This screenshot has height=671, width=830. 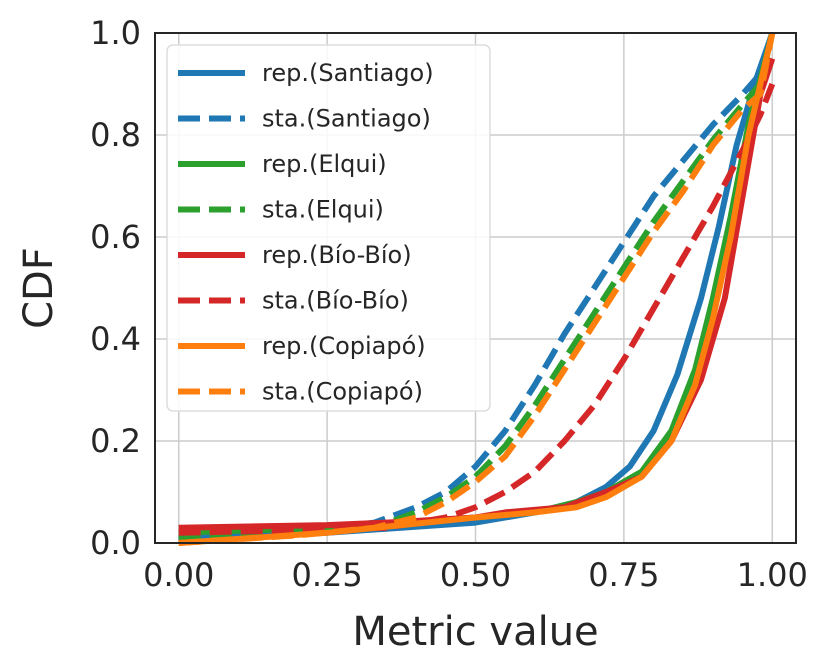 I want to click on y-tick-label: 0.0, so click(x=115, y=543).